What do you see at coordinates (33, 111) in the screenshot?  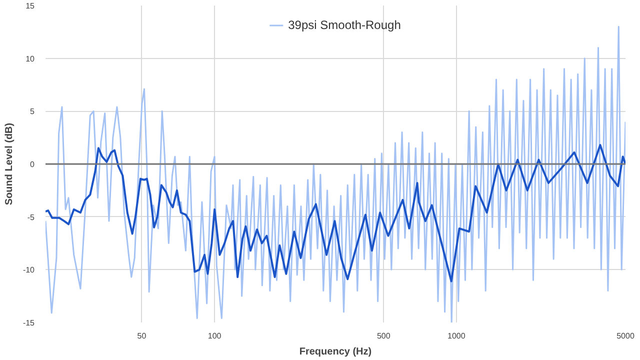 I see `y-tick-label: 5` at bounding box center [33, 111].